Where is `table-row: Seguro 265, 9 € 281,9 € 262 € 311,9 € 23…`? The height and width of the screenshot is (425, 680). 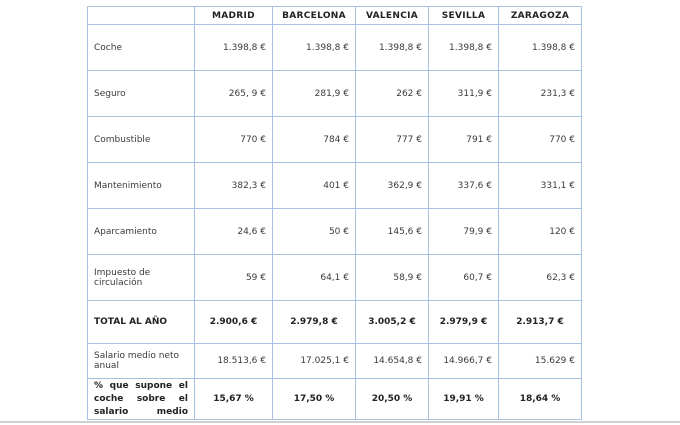 table-row: Seguro 265, 9 € 281,9 € 262 € 311,9 € 23… is located at coordinates (334, 93).